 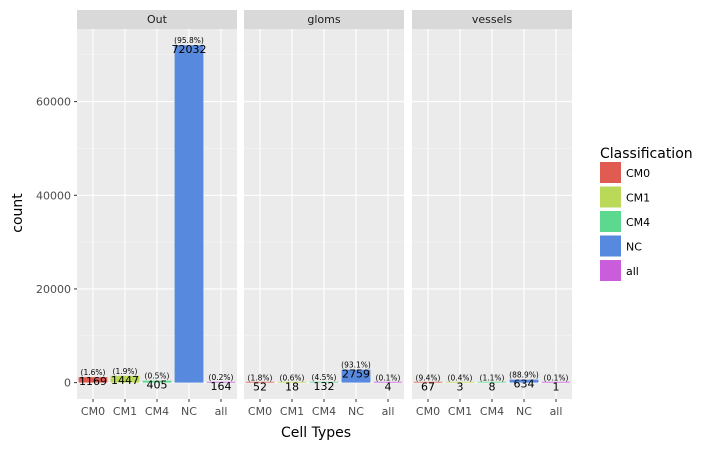 I want to click on percent-label: (0.5%), so click(x=157, y=376).